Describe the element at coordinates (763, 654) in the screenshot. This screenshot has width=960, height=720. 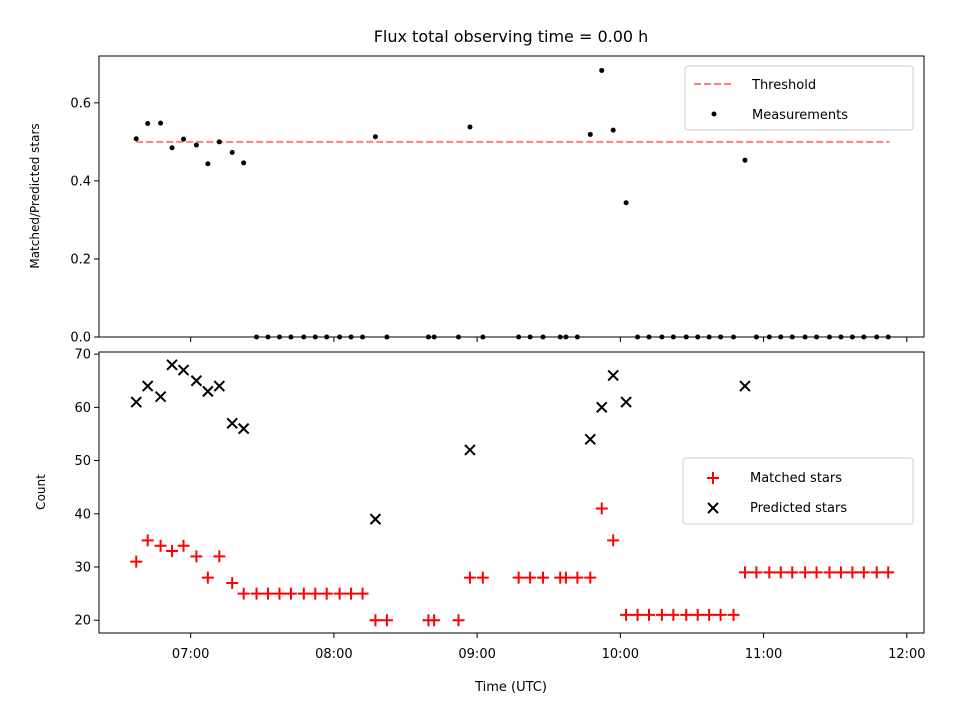
I see `x-tick-label: 11:00` at that location.